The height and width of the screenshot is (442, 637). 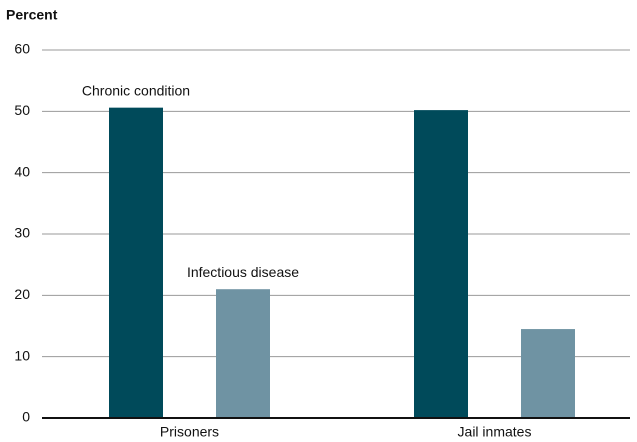 I want to click on series-label: Infectious disease, so click(x=243, y=272).